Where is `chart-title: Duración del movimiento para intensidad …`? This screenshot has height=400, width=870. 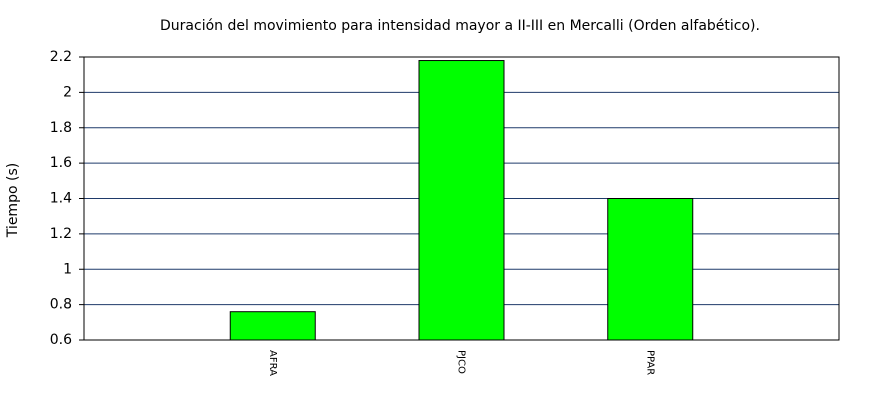
chart-title: Duración del movimiento para intensidad … is located at coordinates (460, 26).